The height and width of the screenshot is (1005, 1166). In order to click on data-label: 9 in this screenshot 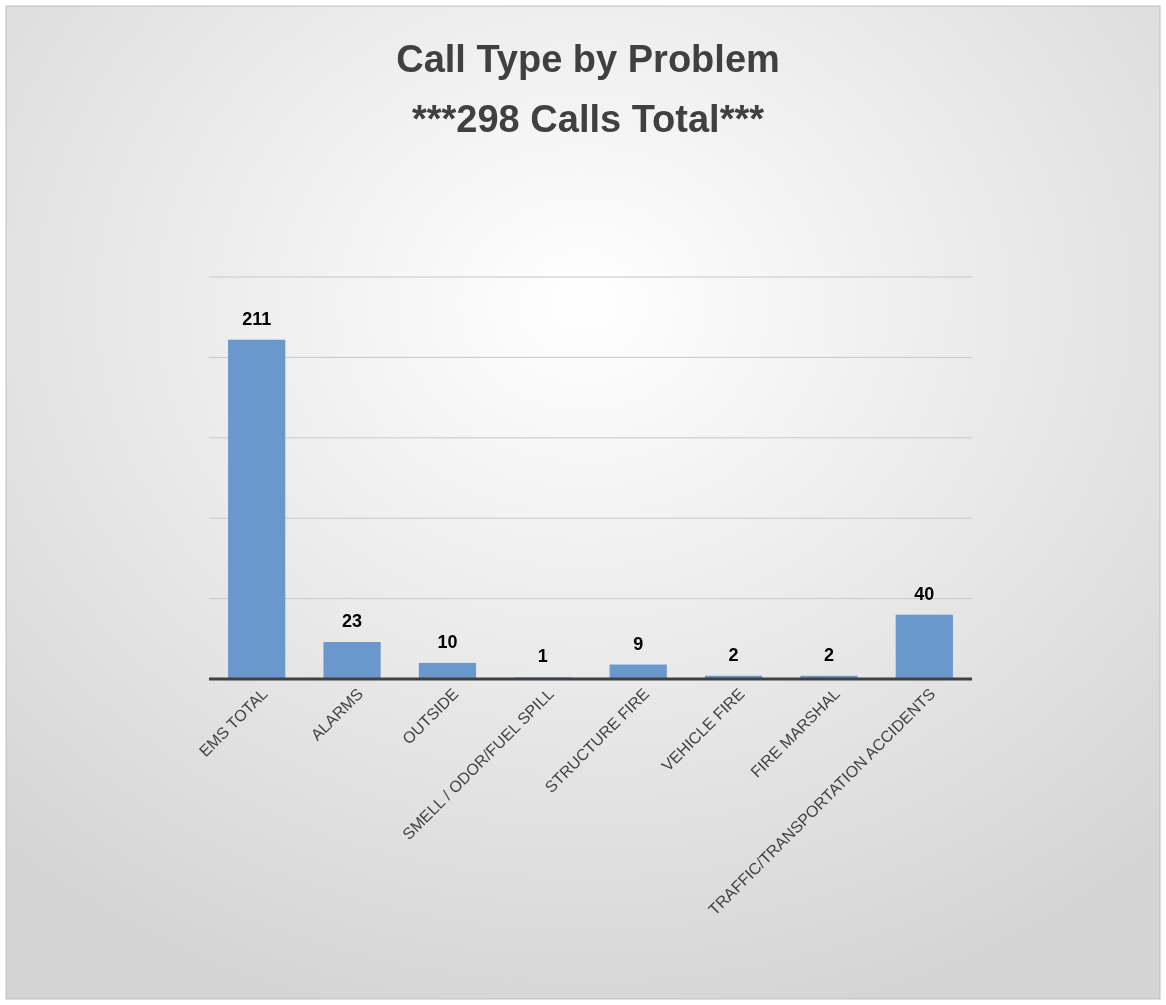, I will do `click(638, 643)`.